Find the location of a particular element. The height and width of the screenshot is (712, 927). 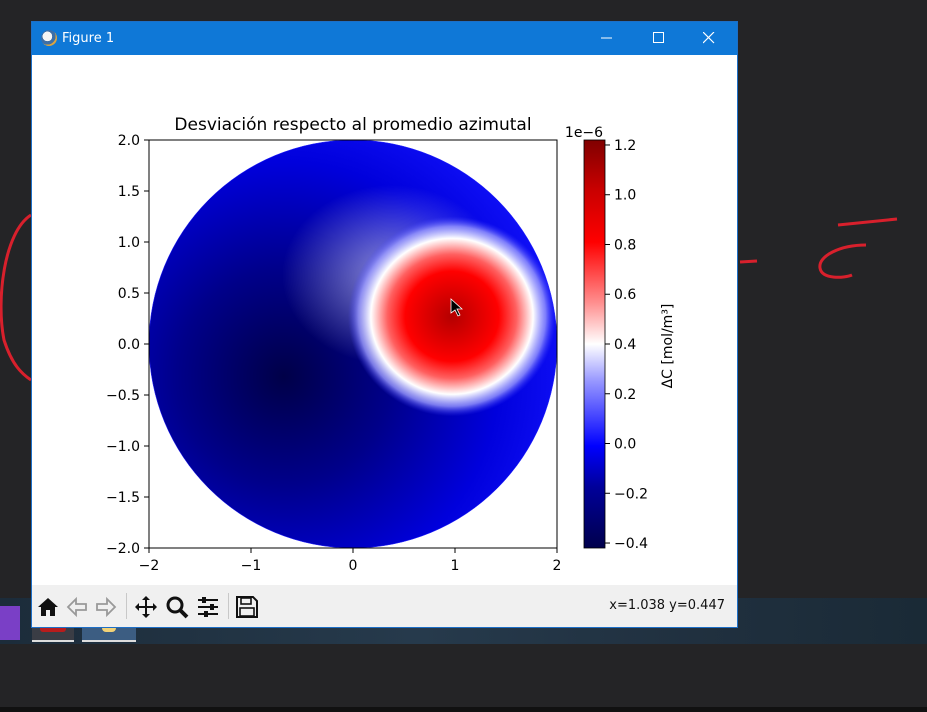

home-icon is located at coordinates (48, 607).